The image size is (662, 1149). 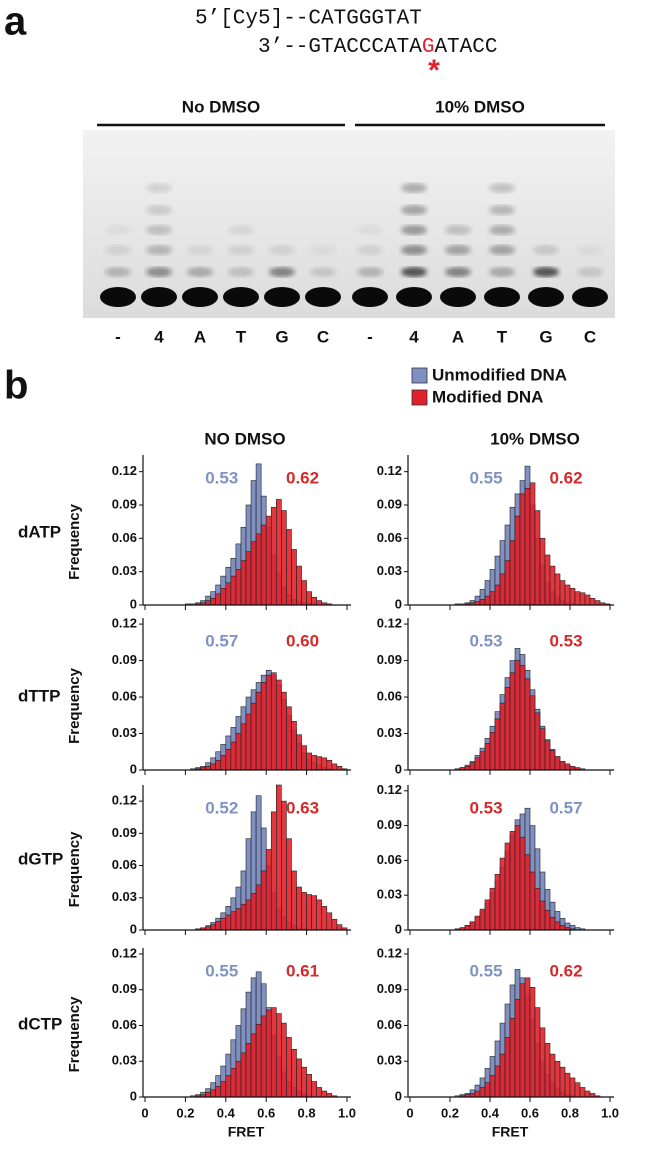 I want to click on row-label: dATP, so click(x=39, y=531).